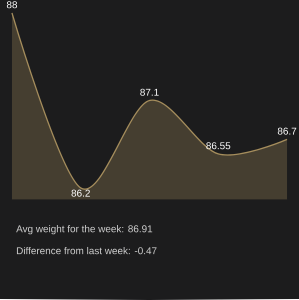 The image size is (299, 300). I want to click on data-label: 88, so click(12, 4).